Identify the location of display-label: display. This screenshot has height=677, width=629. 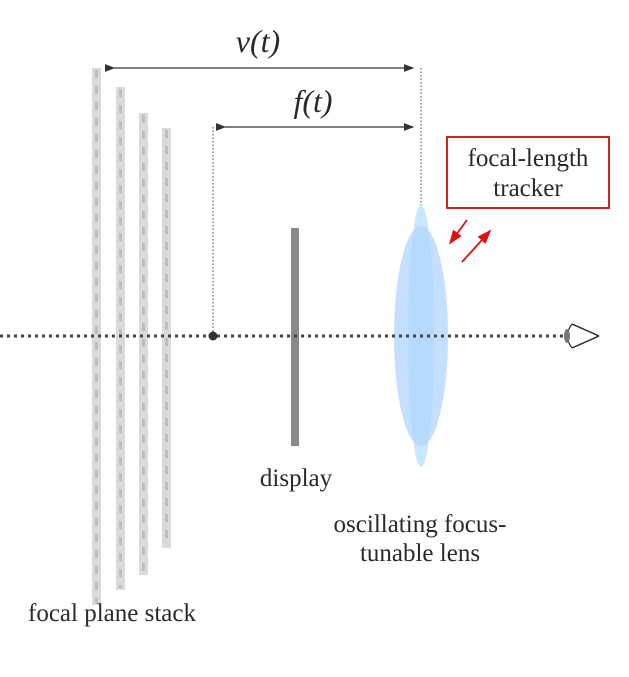
(296, 478).